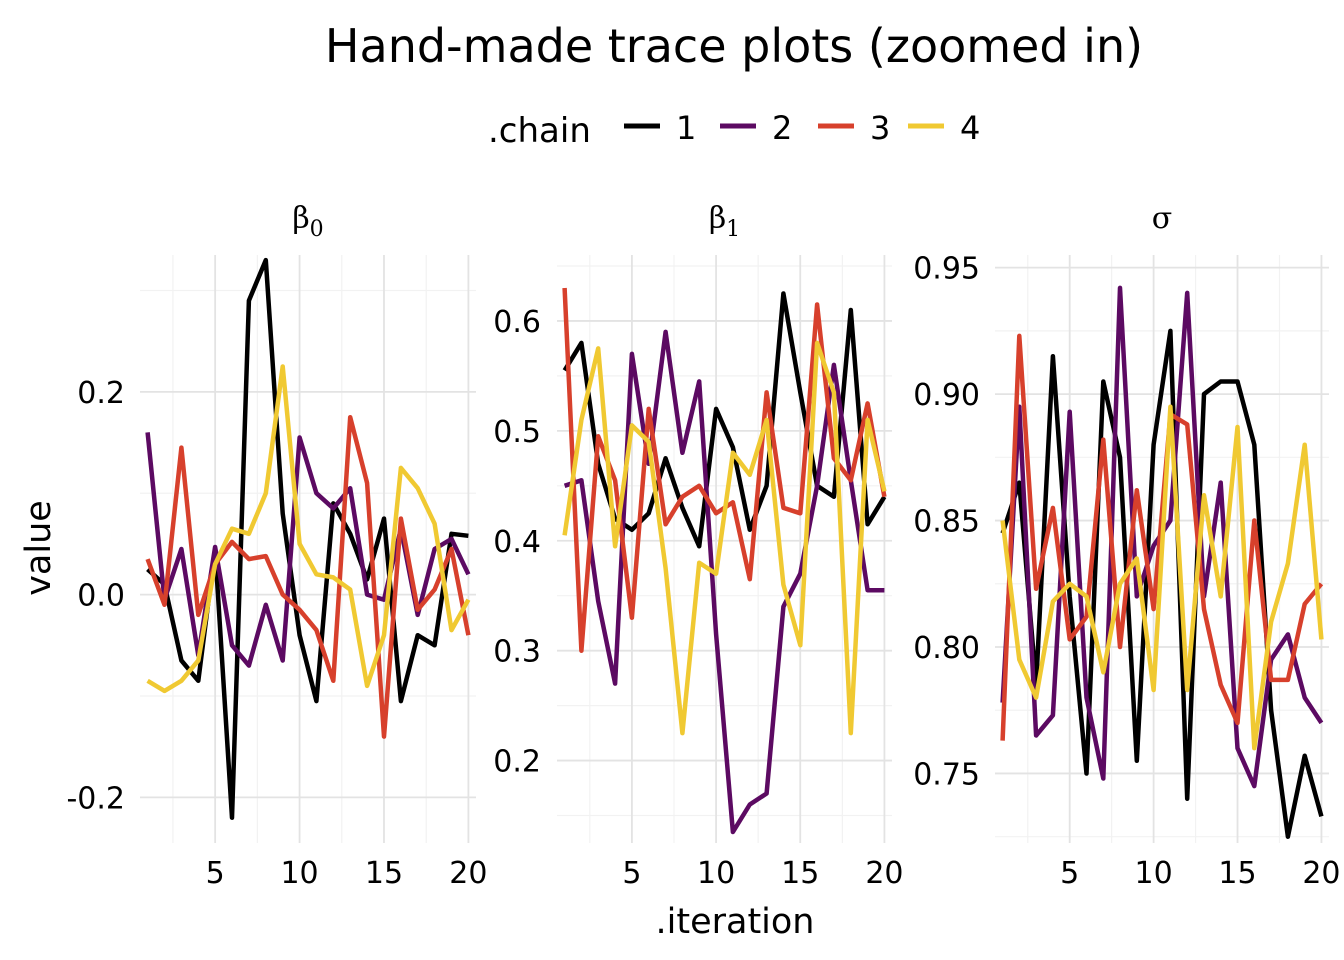  I want to click on y-tick-label: 0.5, so click(517, 432).